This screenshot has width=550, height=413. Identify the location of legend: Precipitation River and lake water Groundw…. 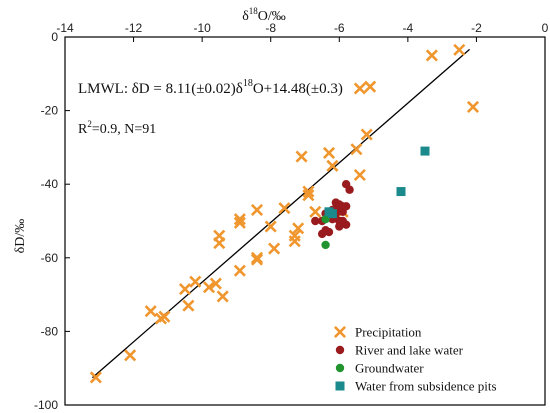
(415, 359).